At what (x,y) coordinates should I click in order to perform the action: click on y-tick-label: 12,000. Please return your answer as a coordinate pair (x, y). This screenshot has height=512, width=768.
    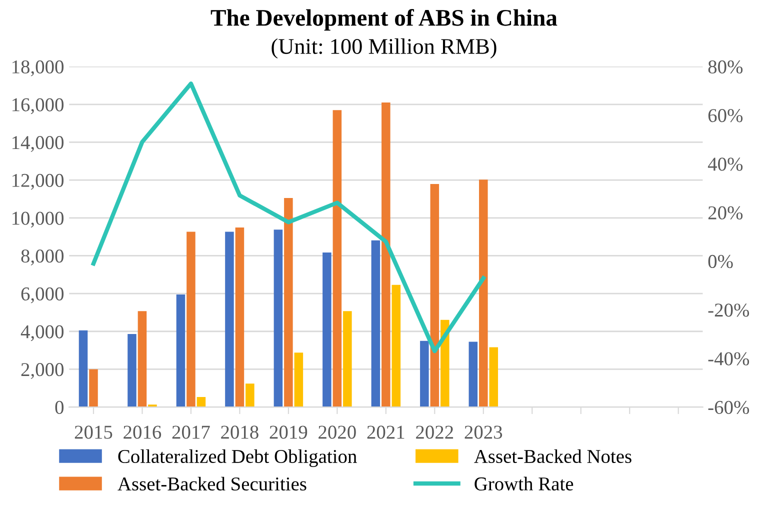
    Looking at the image, I should click on (38, 182).